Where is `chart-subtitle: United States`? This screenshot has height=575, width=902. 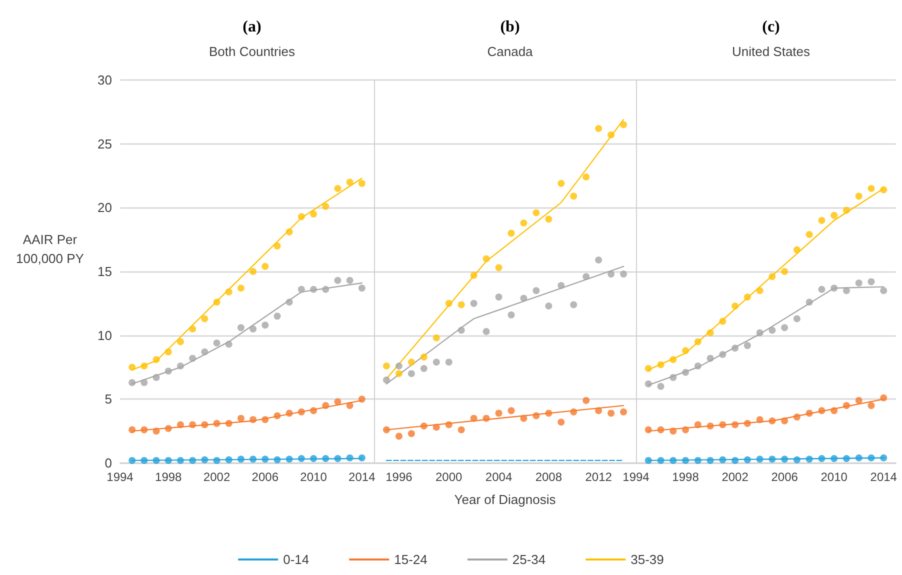
chart-subtitle: United States is located at coordinates (771, 51).